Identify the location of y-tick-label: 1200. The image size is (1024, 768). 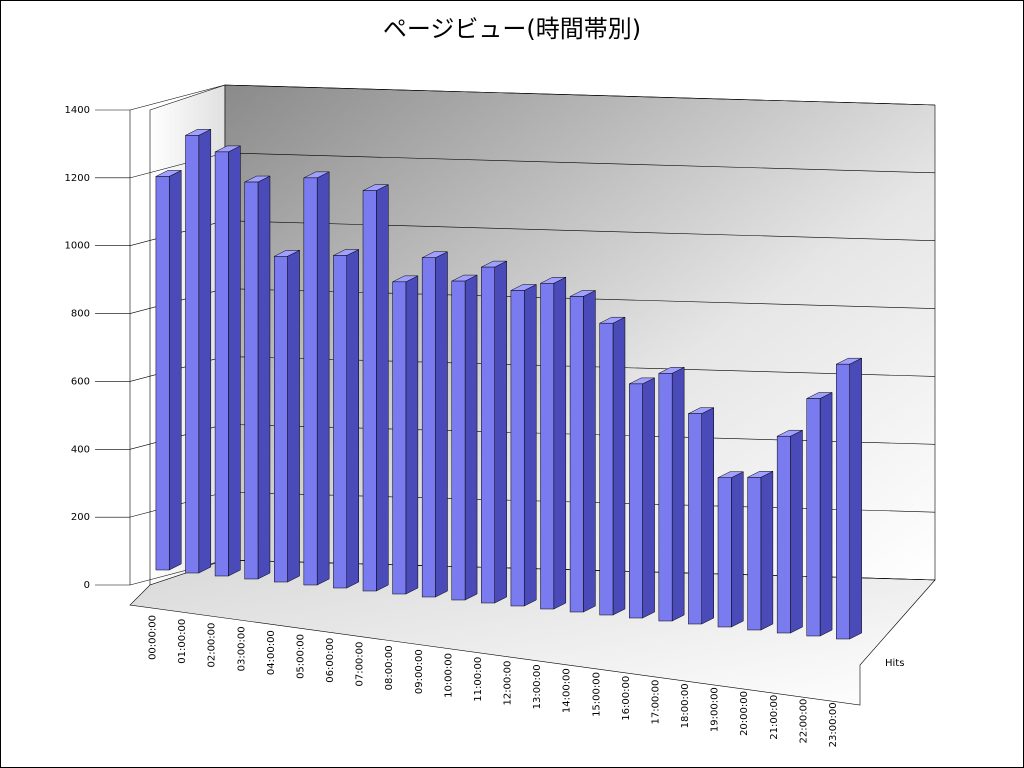
(77, 178).